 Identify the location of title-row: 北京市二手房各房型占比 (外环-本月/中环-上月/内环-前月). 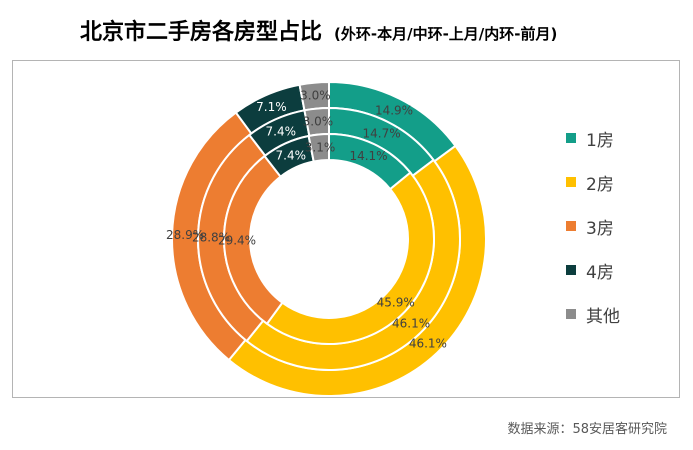
(318, 30).